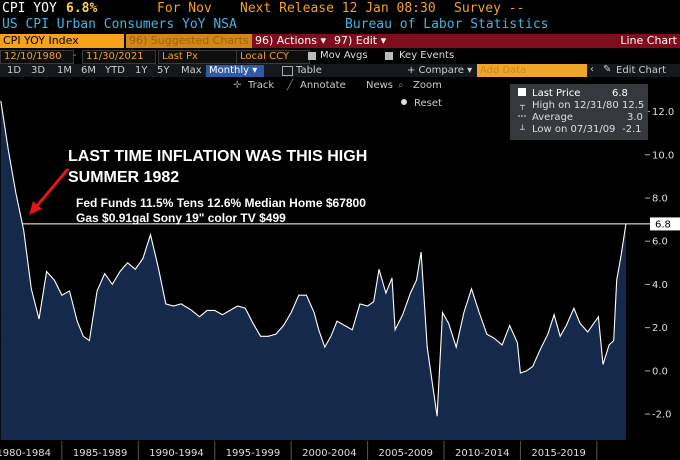 The height and width of the screenshot is (460, 680). What do you see at coordinates (406, 453) in the screenshot?
I see `x-tick-label: 2005-2009` at bounding box center [406, 453].